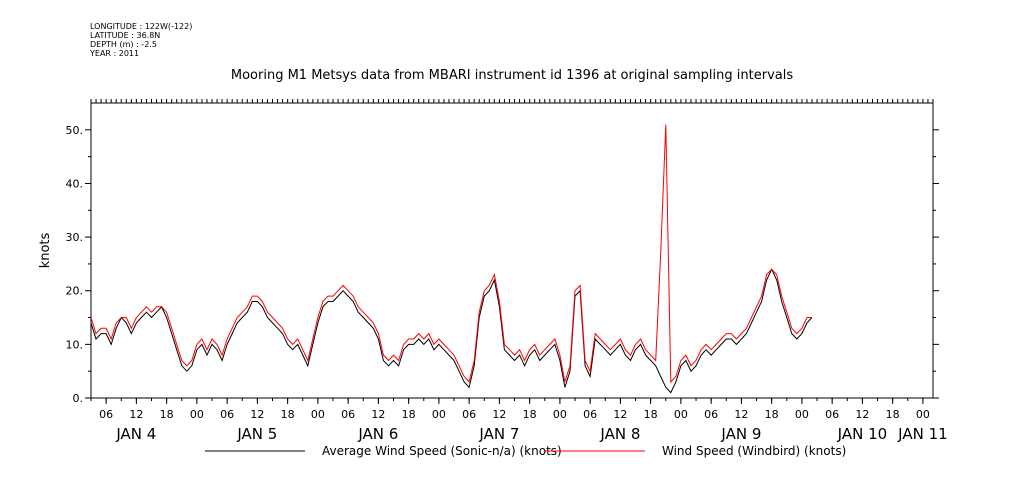 The image size is (1009, 504). What do you see at coordinates (75, 344) in the screenshot?
I see `y-tick-label: 10.` at bounding box center [75, 344].